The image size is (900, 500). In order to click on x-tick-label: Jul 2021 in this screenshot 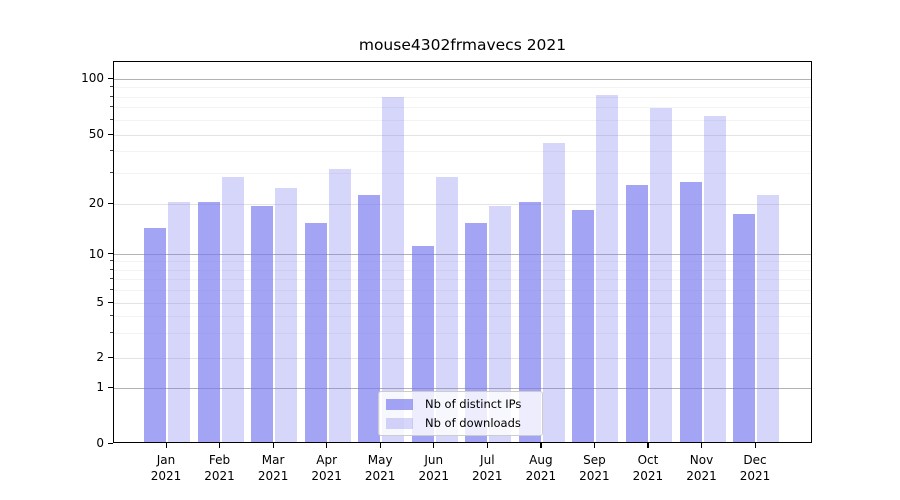, I will do `click(487, 468)`.